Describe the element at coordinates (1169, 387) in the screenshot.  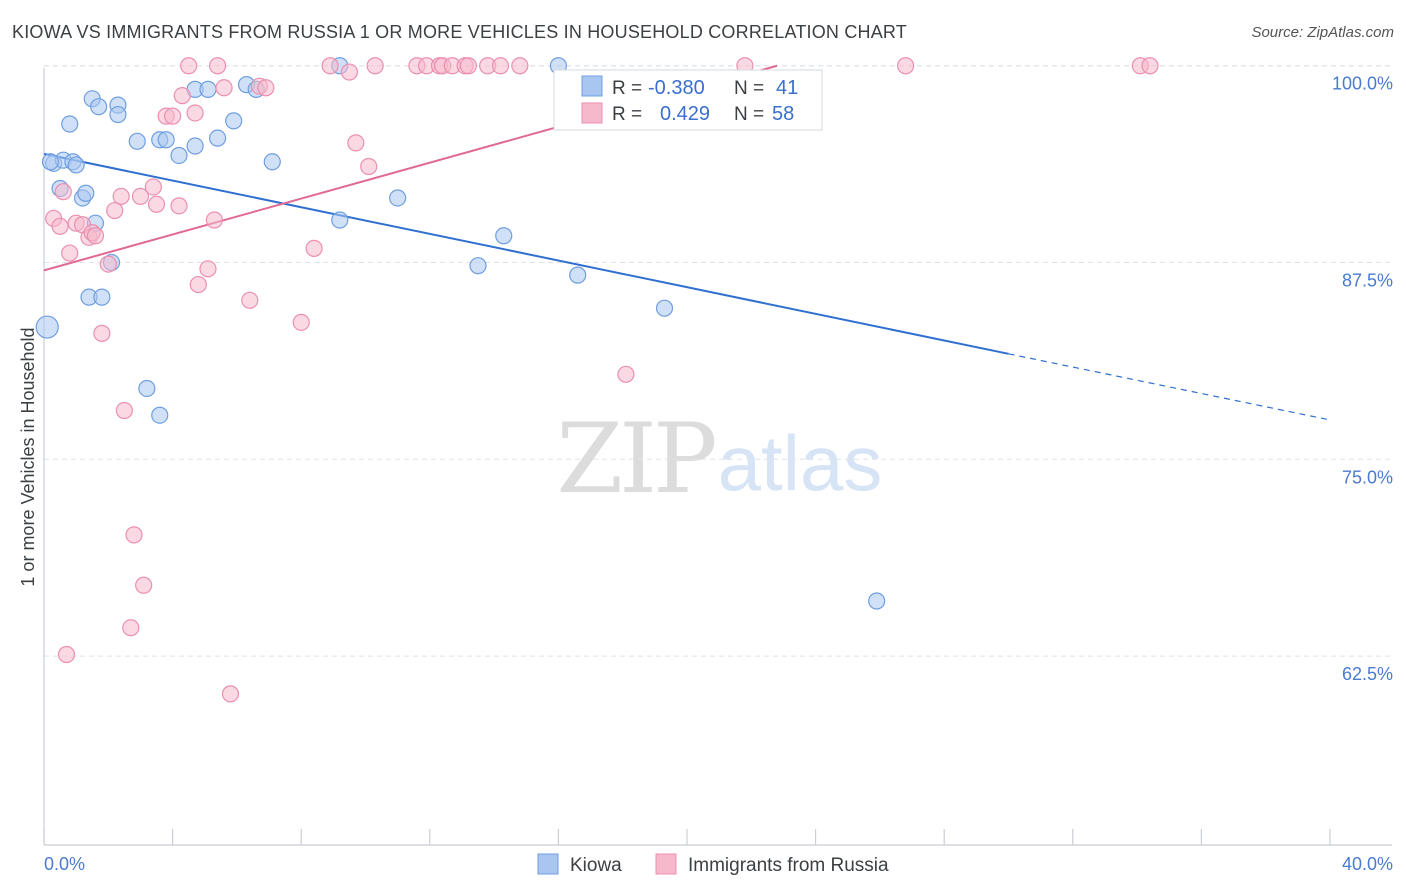
I see `kiowa-trend-extension` at that location.